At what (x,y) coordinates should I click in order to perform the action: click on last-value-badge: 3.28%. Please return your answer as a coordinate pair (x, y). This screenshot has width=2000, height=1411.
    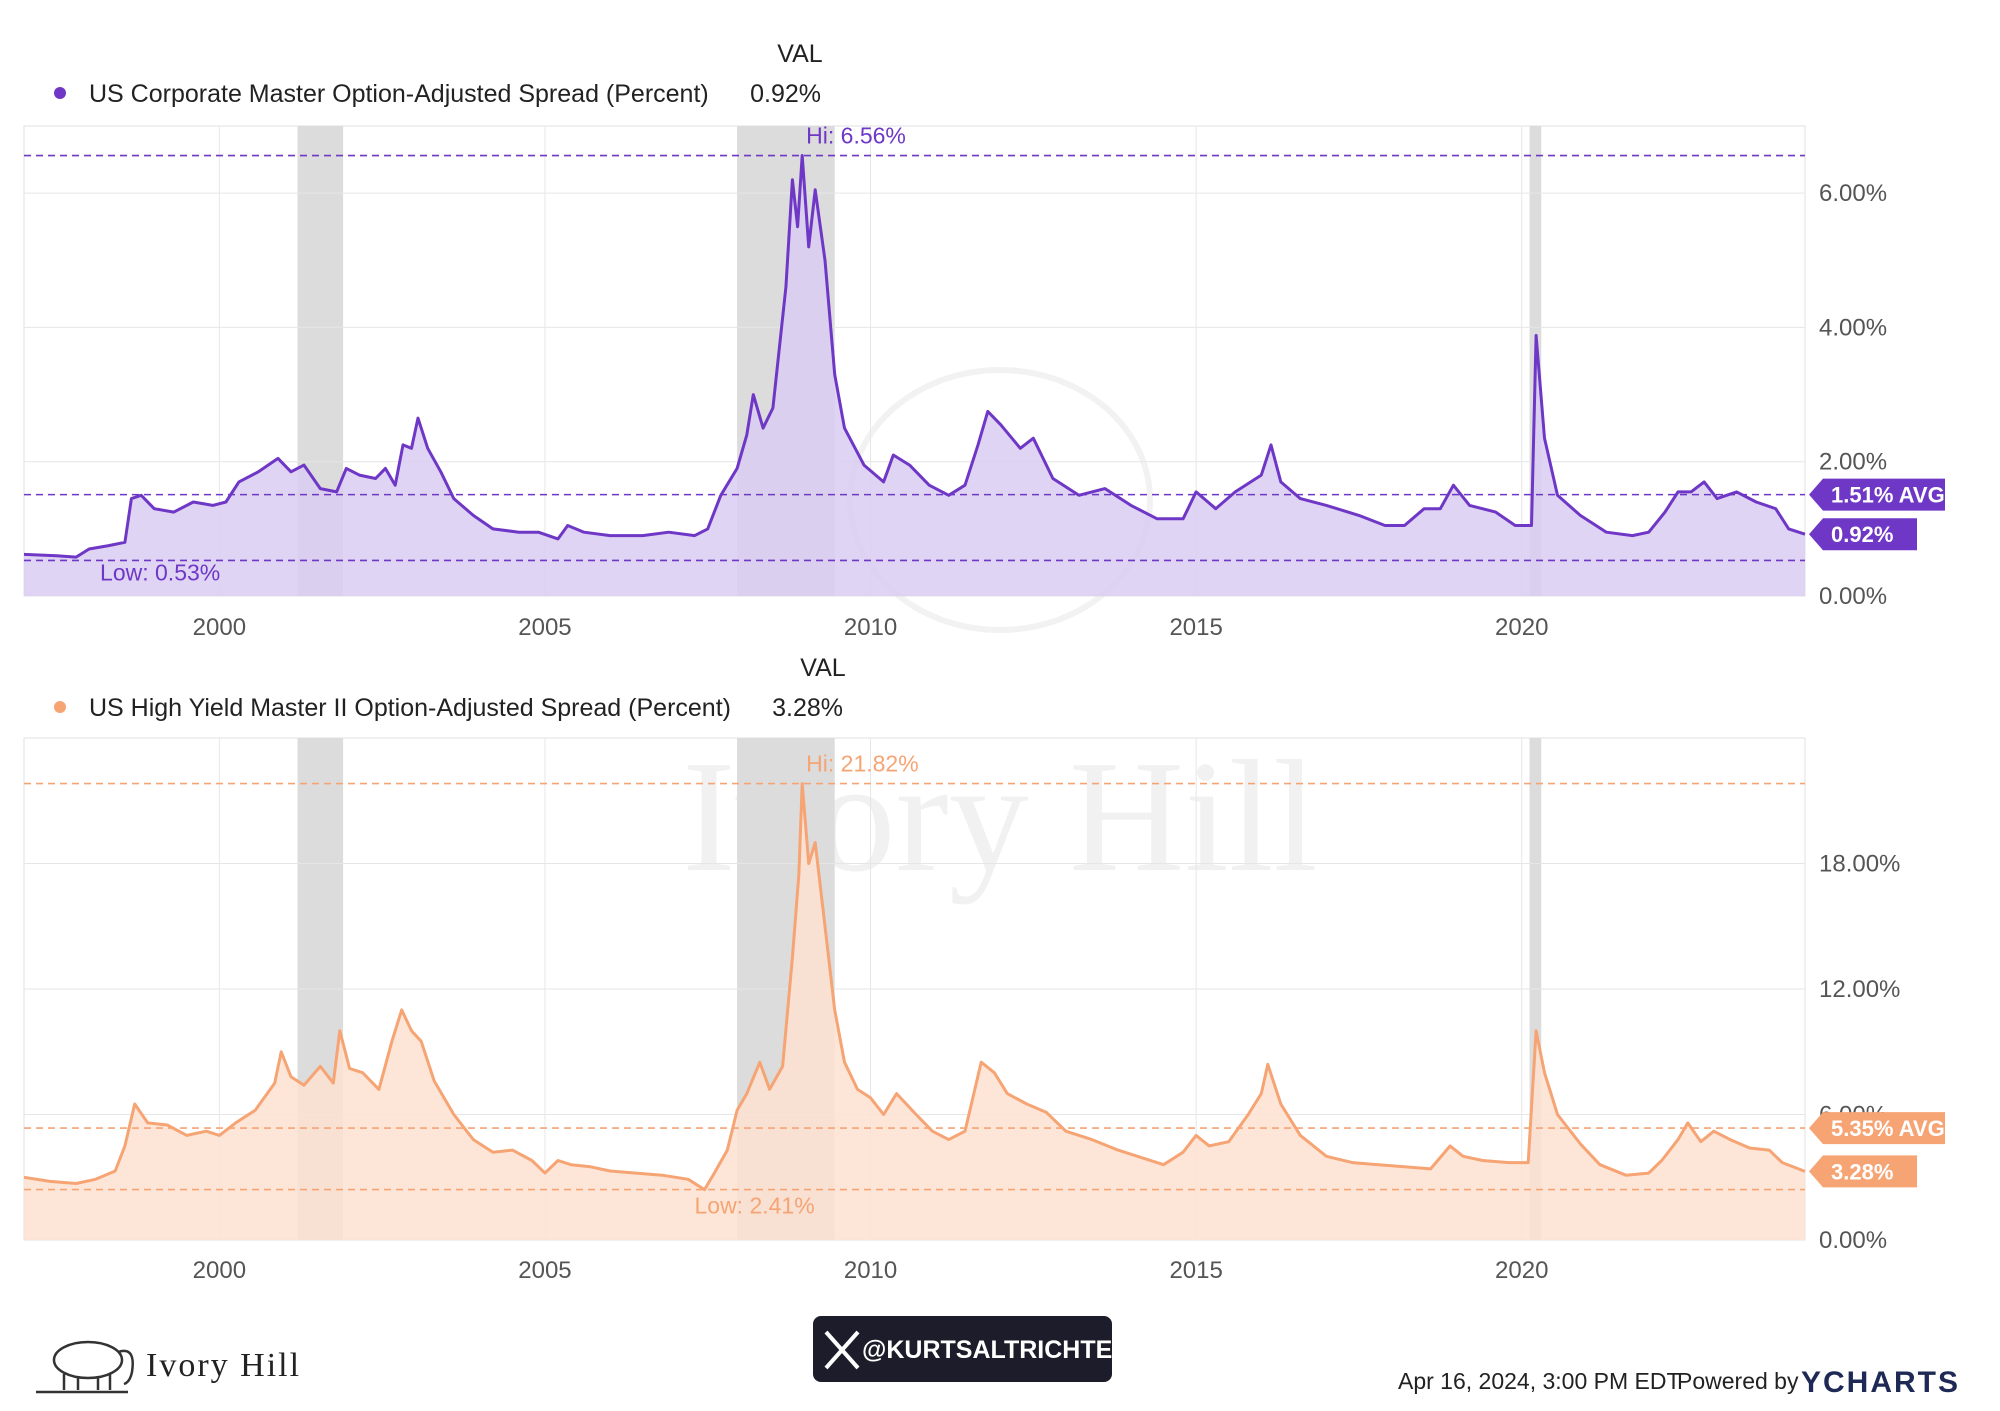
    Looking at the image, I should click on (1862, 1171).